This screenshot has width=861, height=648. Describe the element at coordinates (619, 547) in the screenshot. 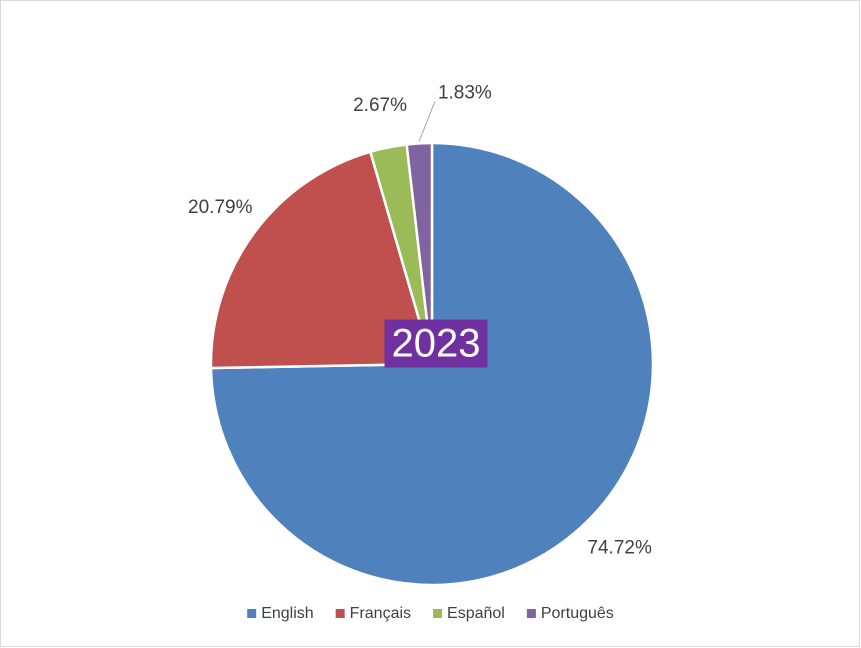

I see `data-label: 74.72%` at that location.